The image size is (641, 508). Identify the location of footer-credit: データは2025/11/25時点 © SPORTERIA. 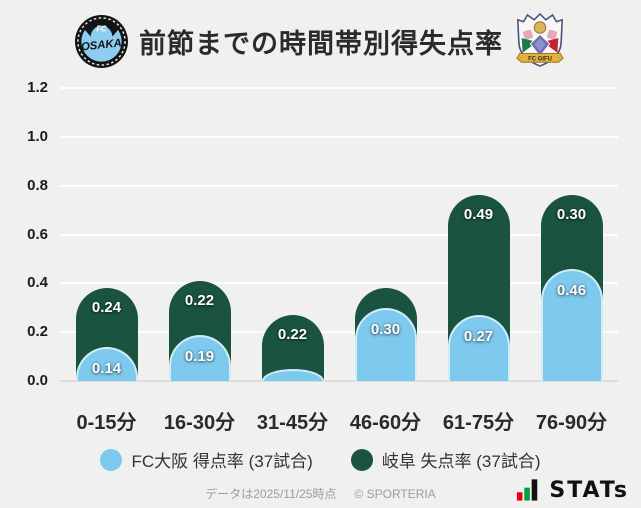
(320, 493).